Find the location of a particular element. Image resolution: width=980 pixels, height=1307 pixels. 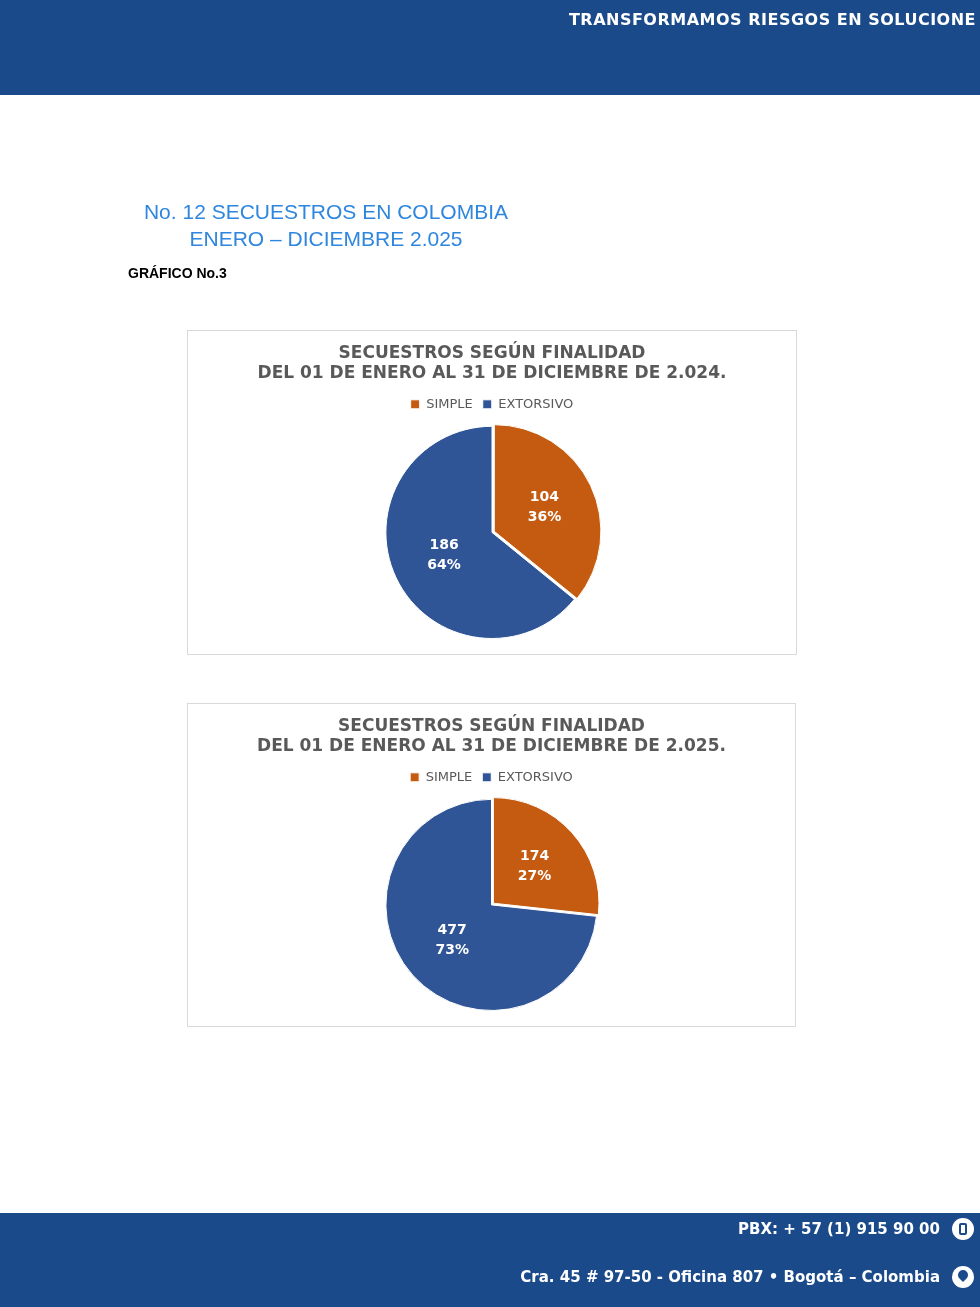

text: GRÁFICO No.3 is located at coordinates (177, 273).